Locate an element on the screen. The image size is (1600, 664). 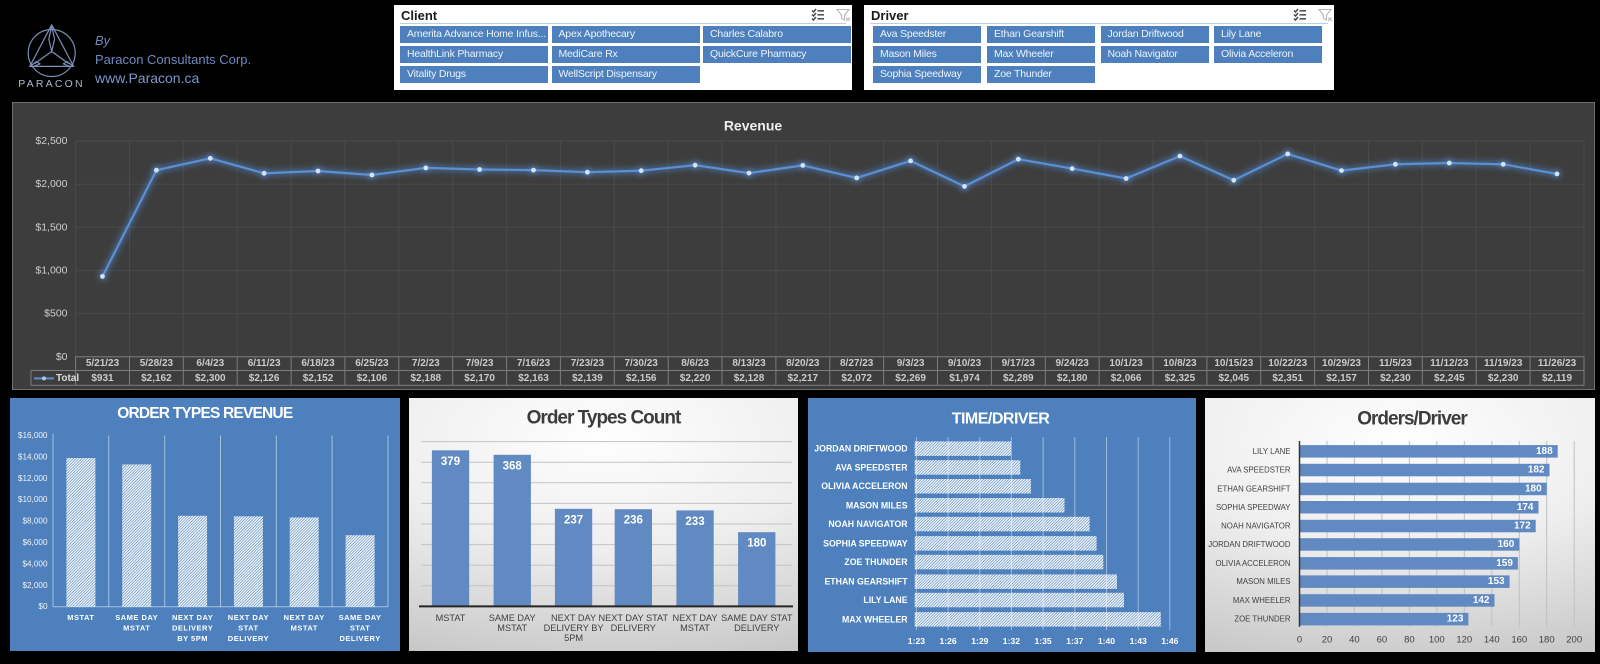
svg-text: NOAH NAVIGATOR is located at coordinates (868, 524).